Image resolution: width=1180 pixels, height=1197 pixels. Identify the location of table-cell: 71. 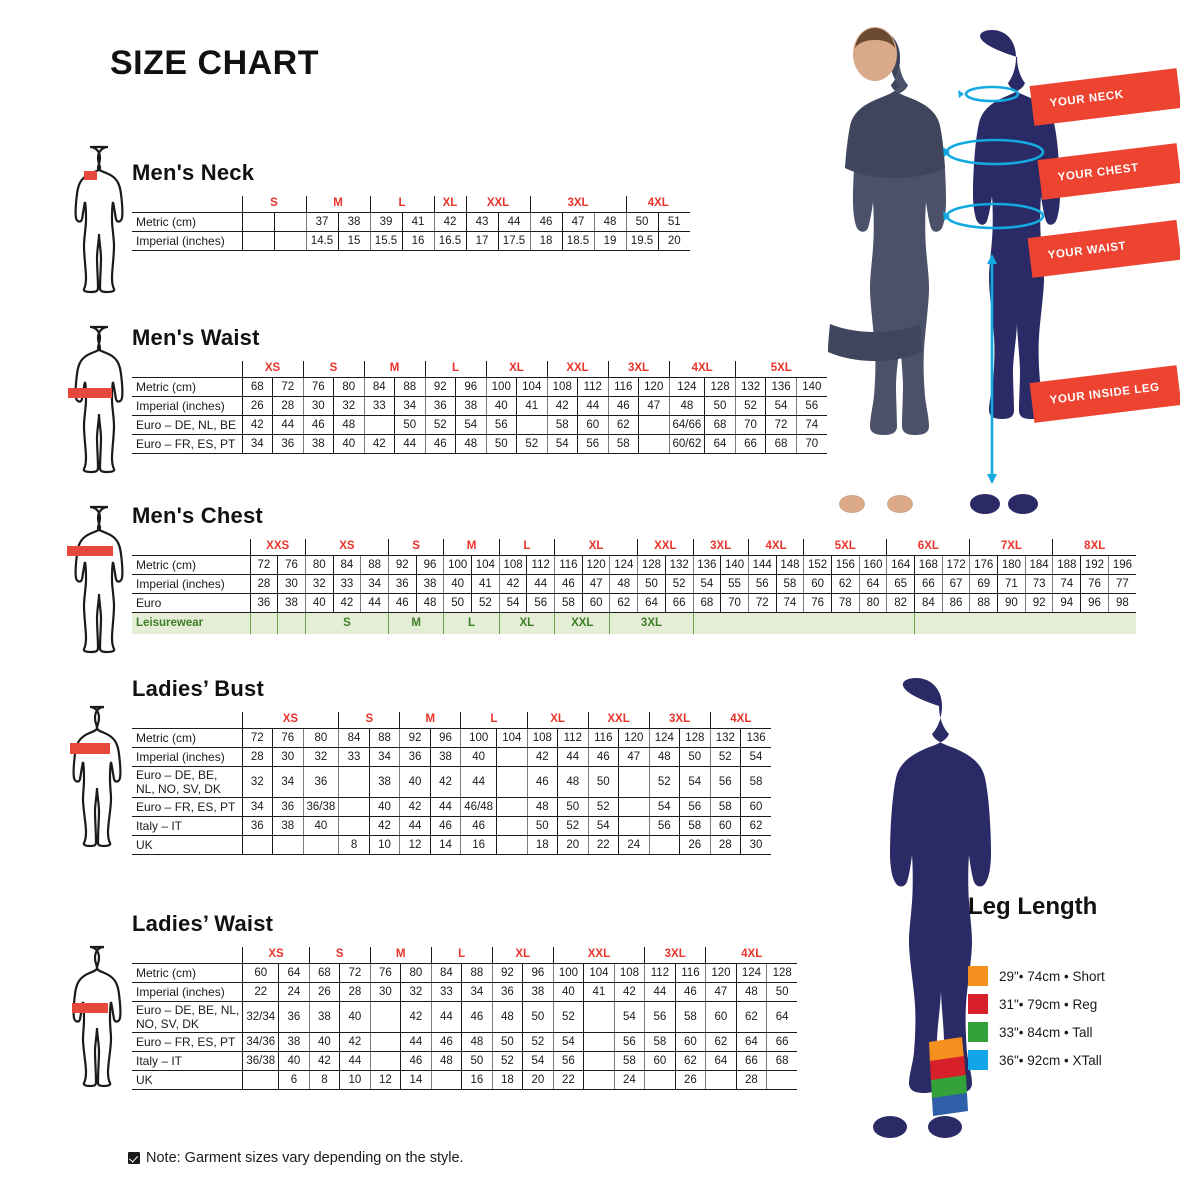
(1011, 584).